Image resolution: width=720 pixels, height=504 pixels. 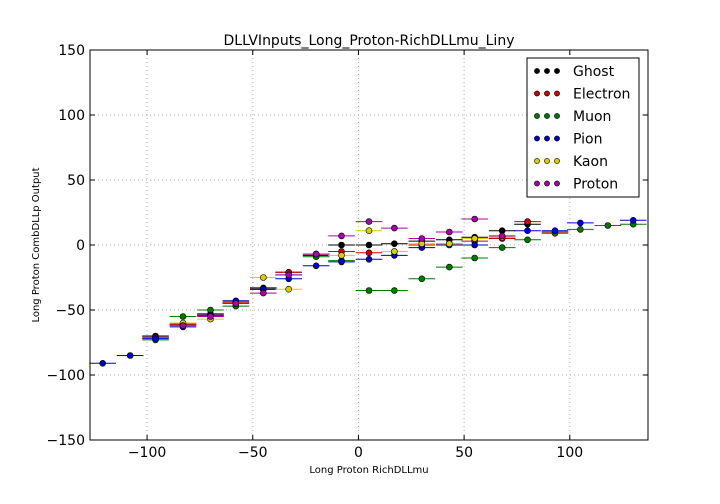 I want to click on legend-label: Ghost, so click(x=594, y=72).